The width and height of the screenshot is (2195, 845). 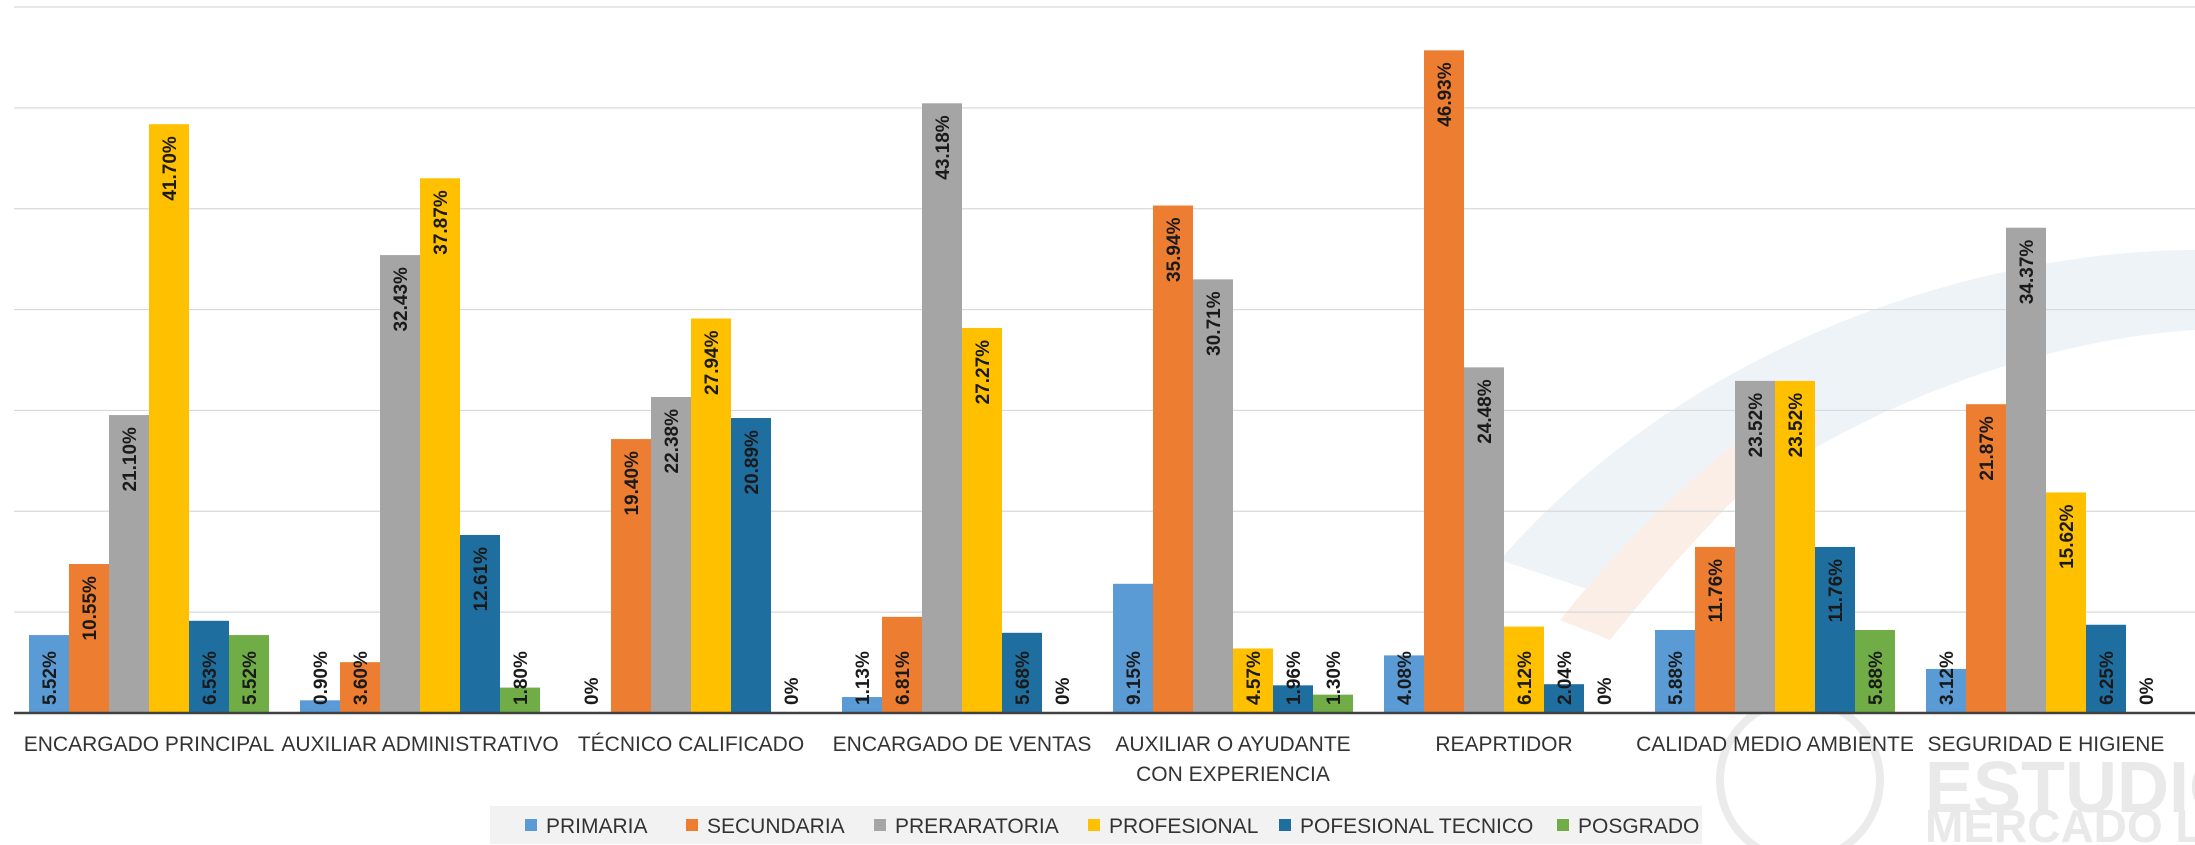 I want to click on category-label-calidad-medio-ambiente: CALIDAD MEDIO AMBIENTE, so click(x=1775, y=744).